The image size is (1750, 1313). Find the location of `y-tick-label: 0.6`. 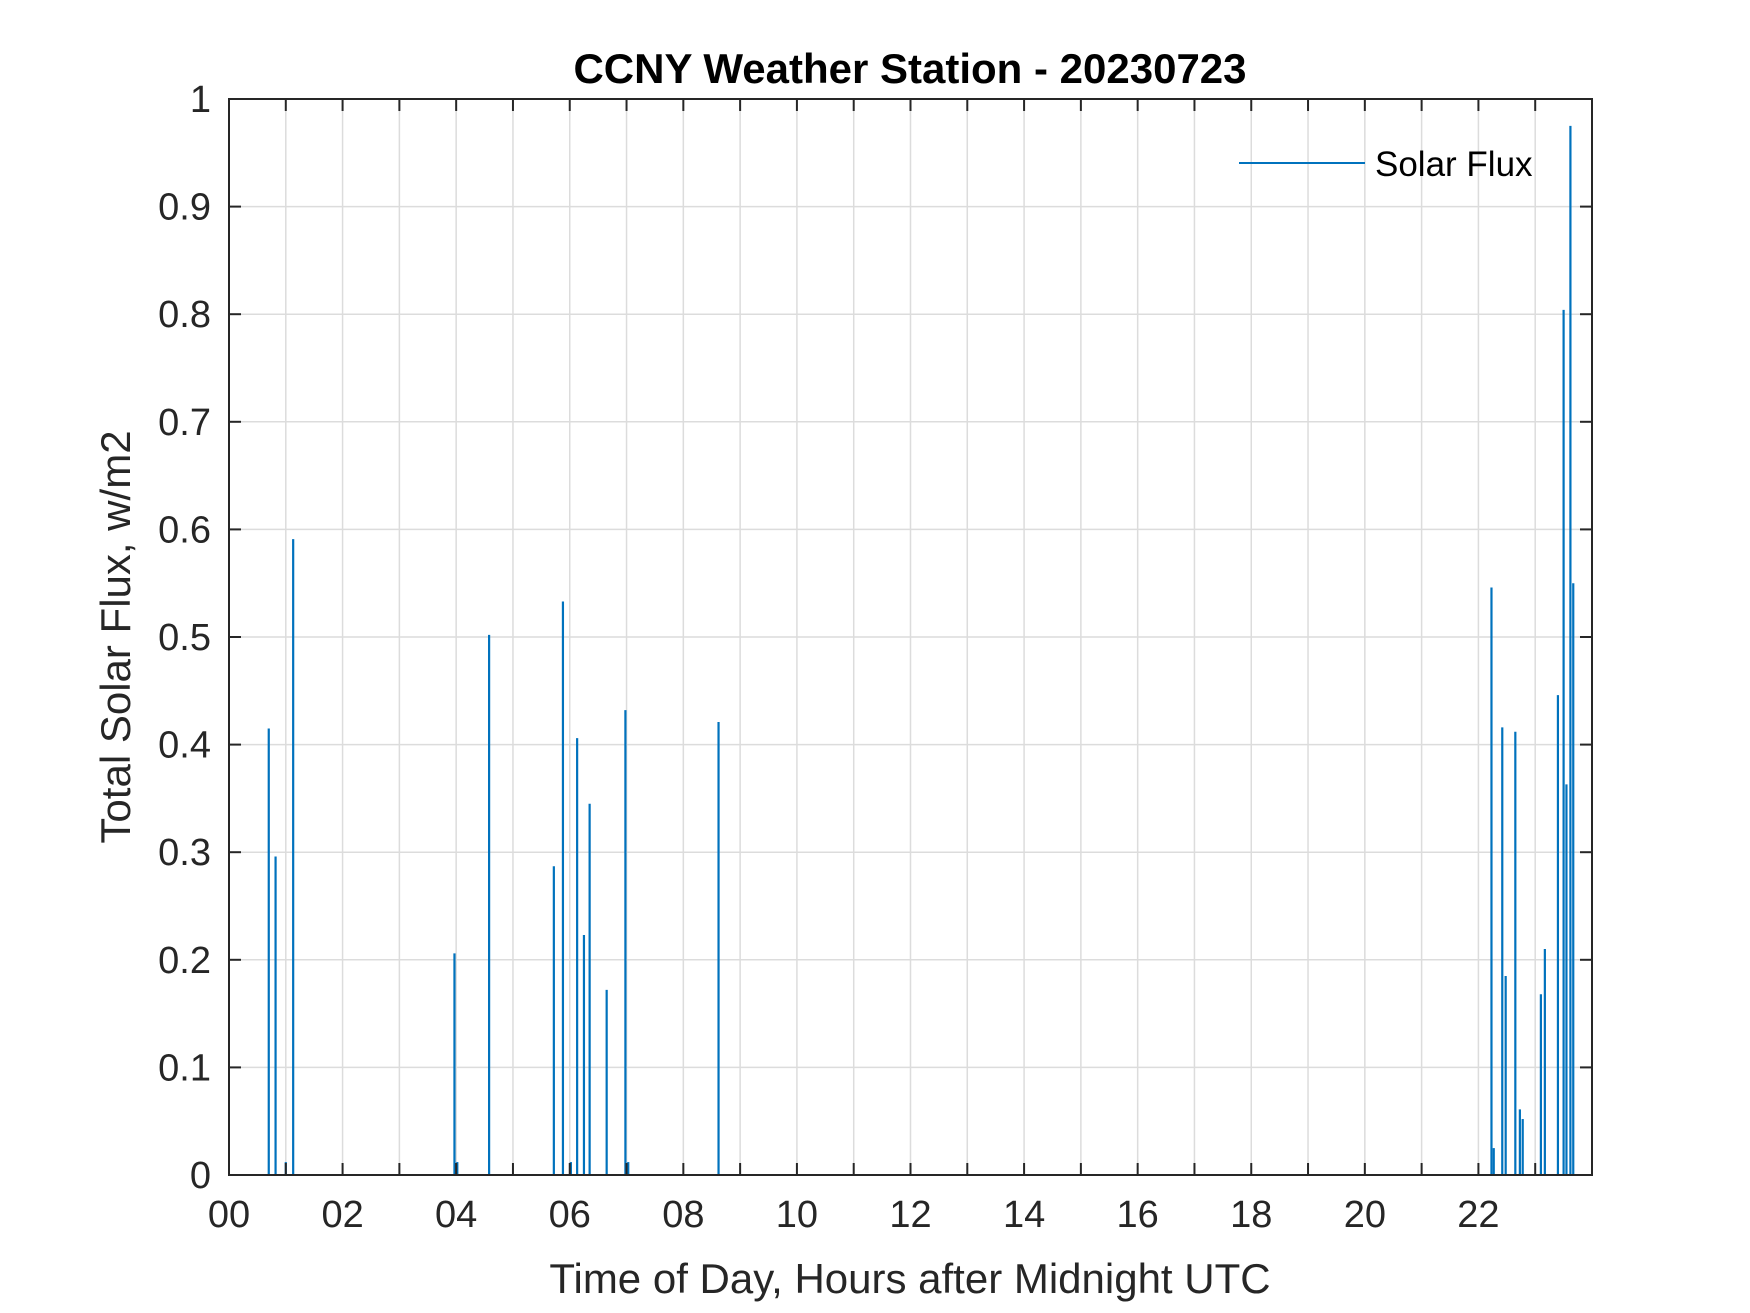

y-tick-label: 0.6 is located at coordinates (184, 530).